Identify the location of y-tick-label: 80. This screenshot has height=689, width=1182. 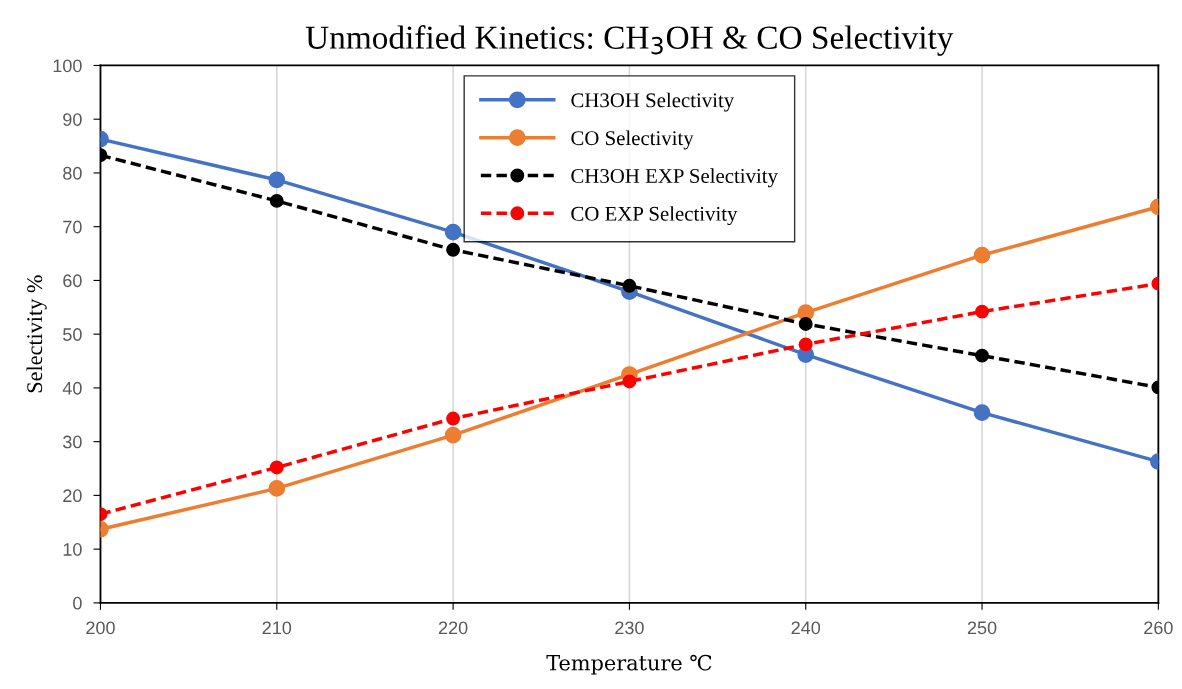
(72, 173).